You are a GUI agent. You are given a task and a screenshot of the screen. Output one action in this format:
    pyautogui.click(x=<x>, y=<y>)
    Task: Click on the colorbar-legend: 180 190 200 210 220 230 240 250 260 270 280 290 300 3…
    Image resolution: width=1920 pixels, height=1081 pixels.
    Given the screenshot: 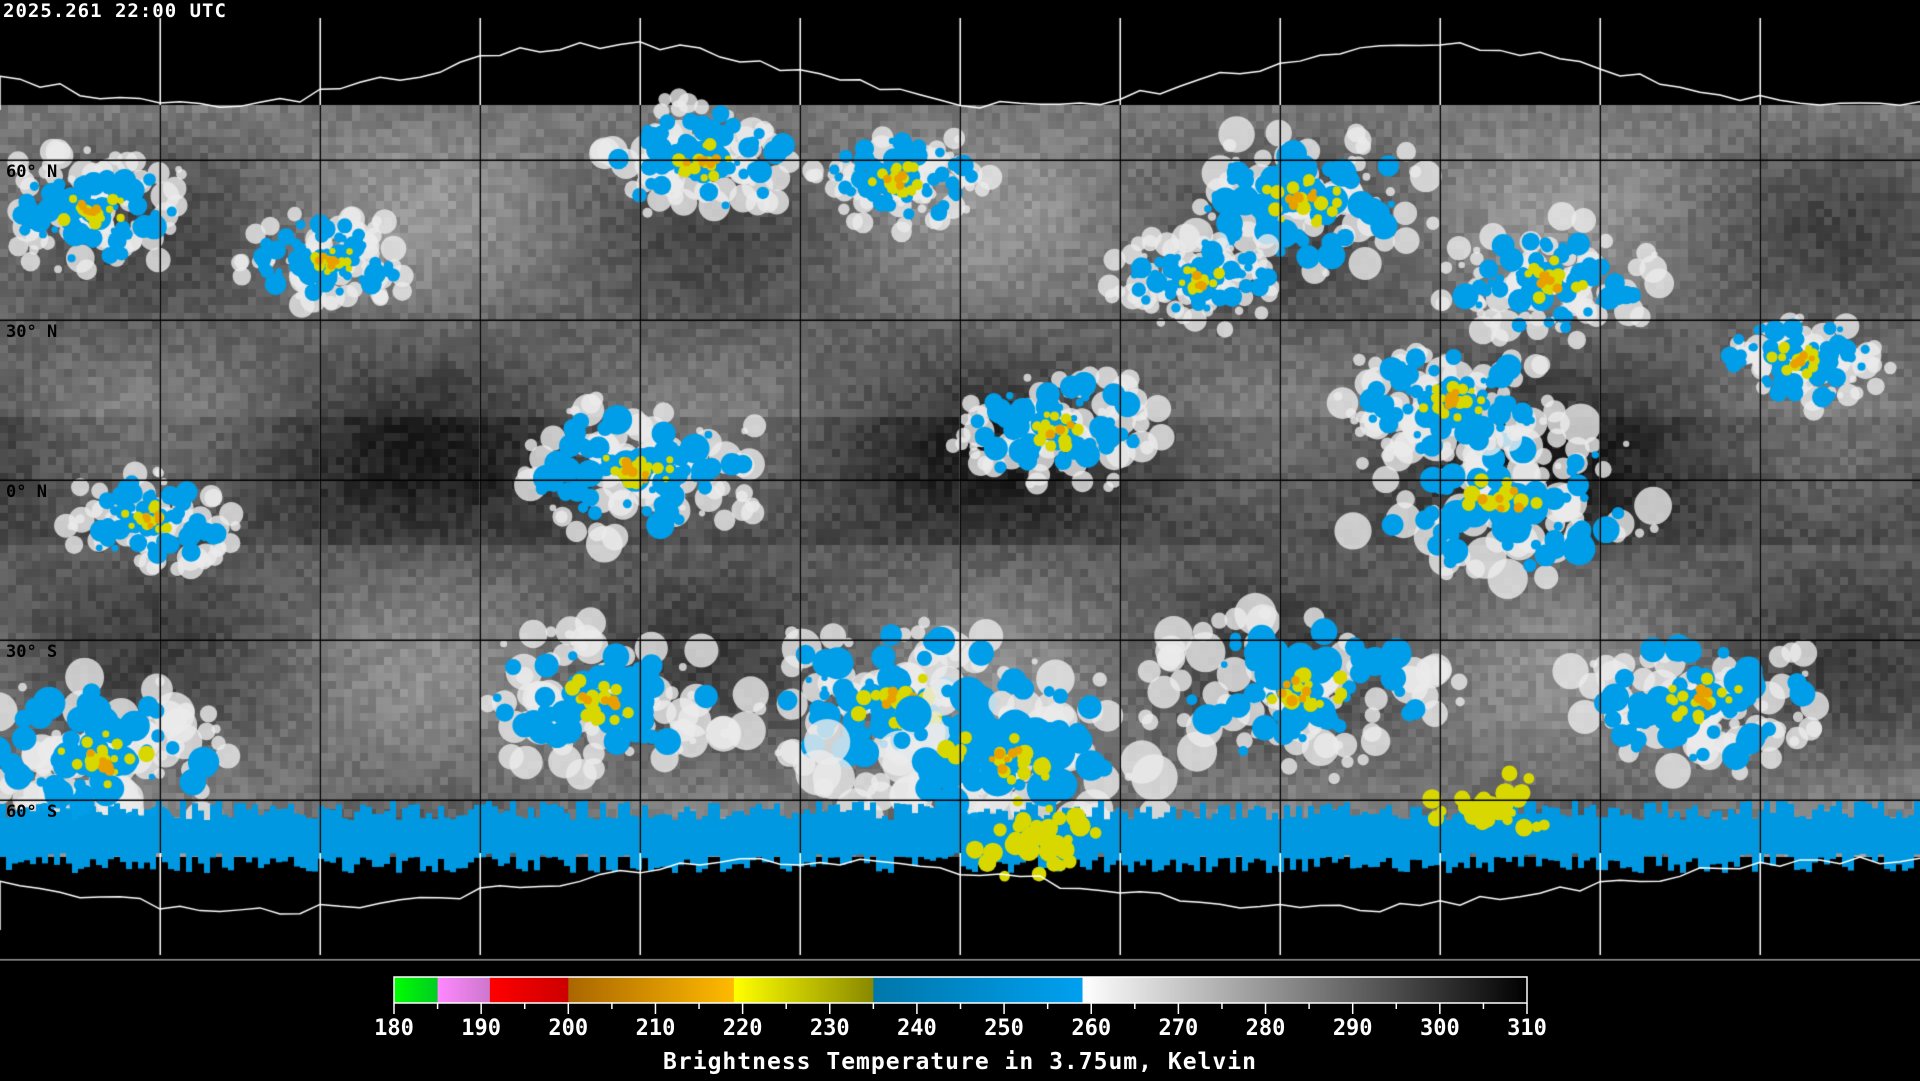 What is the action you would take?
    pyautogui.click(x=960, y=1020)
    